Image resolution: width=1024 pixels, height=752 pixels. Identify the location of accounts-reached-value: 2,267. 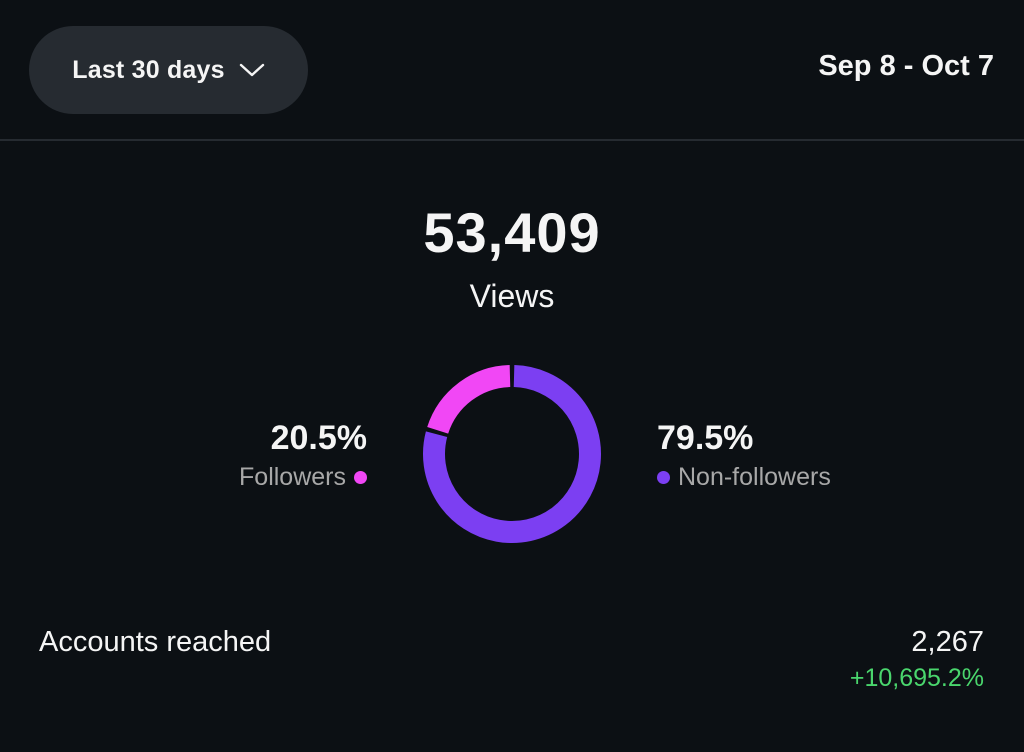
(947, 642).